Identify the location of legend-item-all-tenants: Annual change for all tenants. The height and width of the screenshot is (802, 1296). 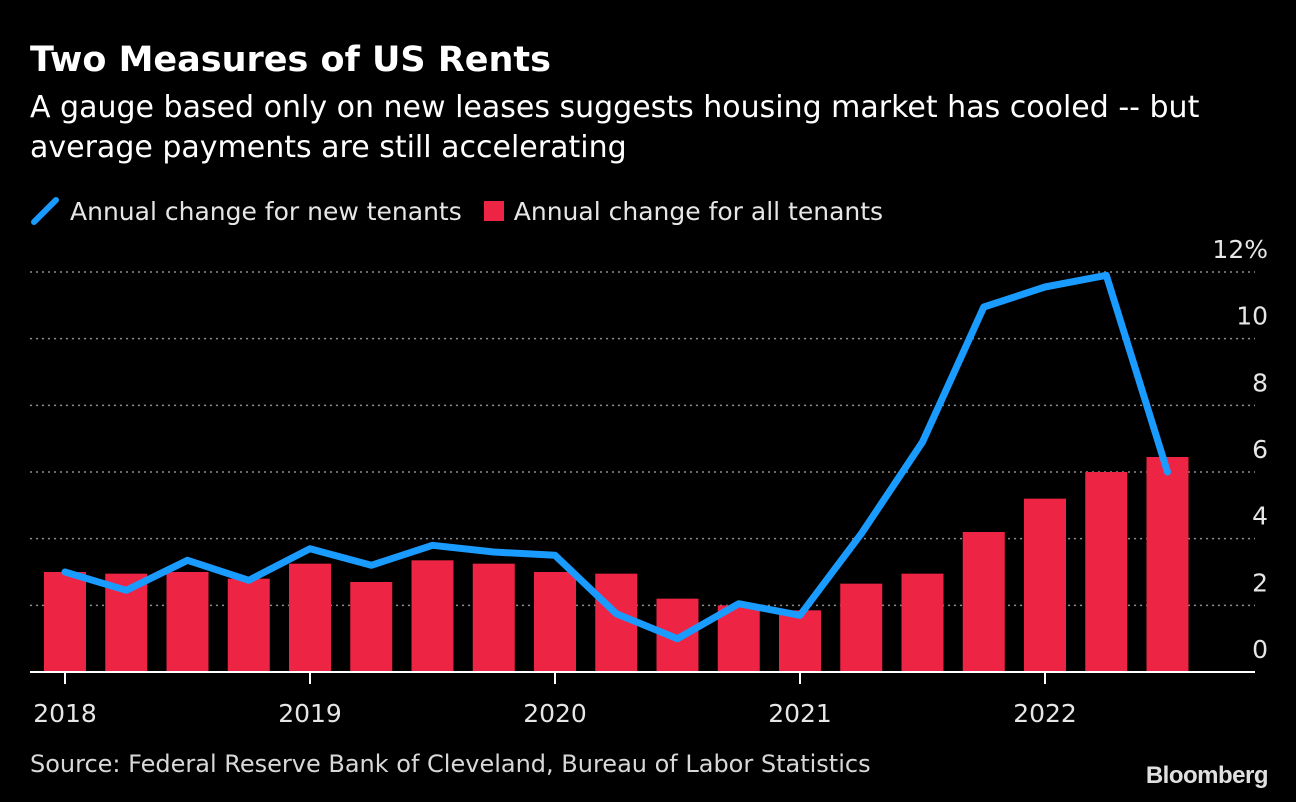
(683, 211).